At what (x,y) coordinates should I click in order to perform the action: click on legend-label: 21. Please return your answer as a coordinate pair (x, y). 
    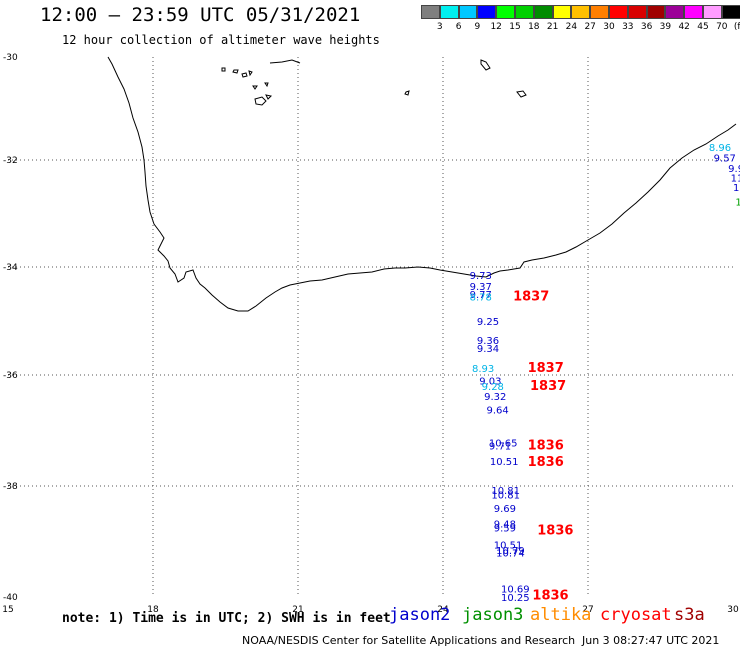
    Looking at the image, I should click on (552, 27).